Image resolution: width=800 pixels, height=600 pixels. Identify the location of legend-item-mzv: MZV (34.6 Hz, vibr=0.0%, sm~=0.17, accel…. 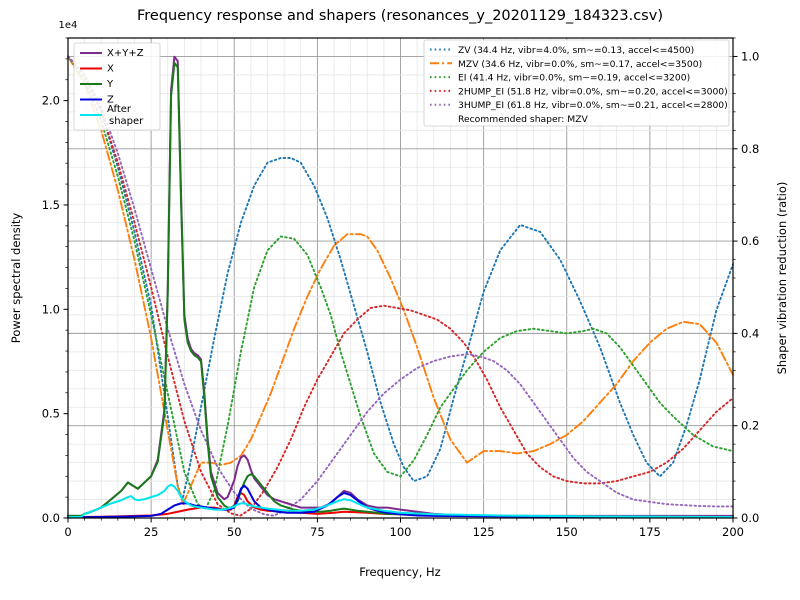
(566, 64).